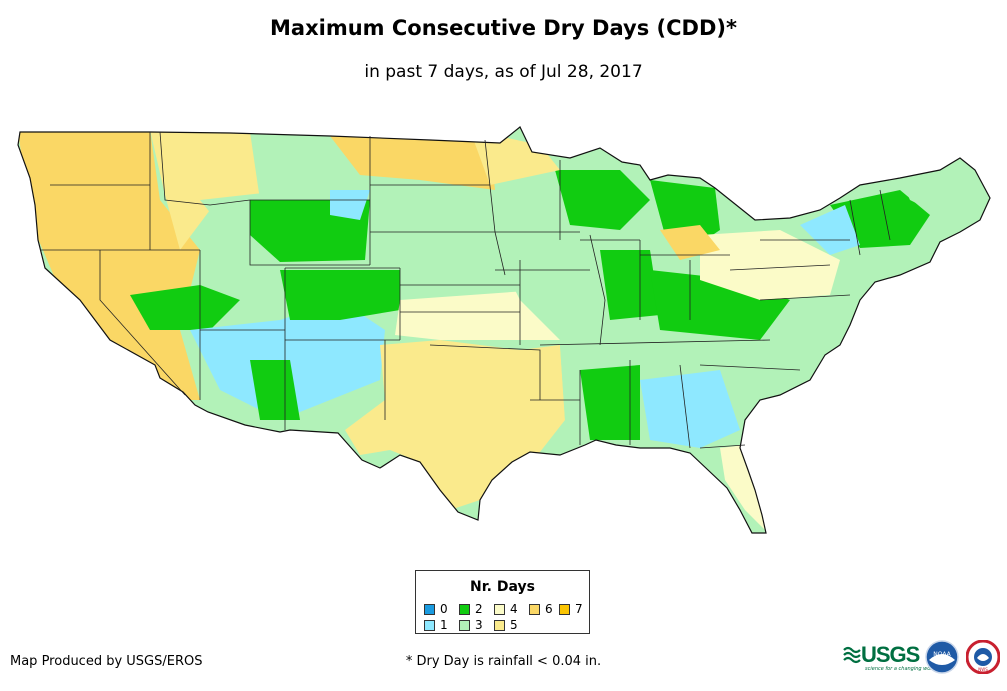 This screenshot has width=1007, height=691. I want to click on region-wisconsin-wet, so click(602, 200).